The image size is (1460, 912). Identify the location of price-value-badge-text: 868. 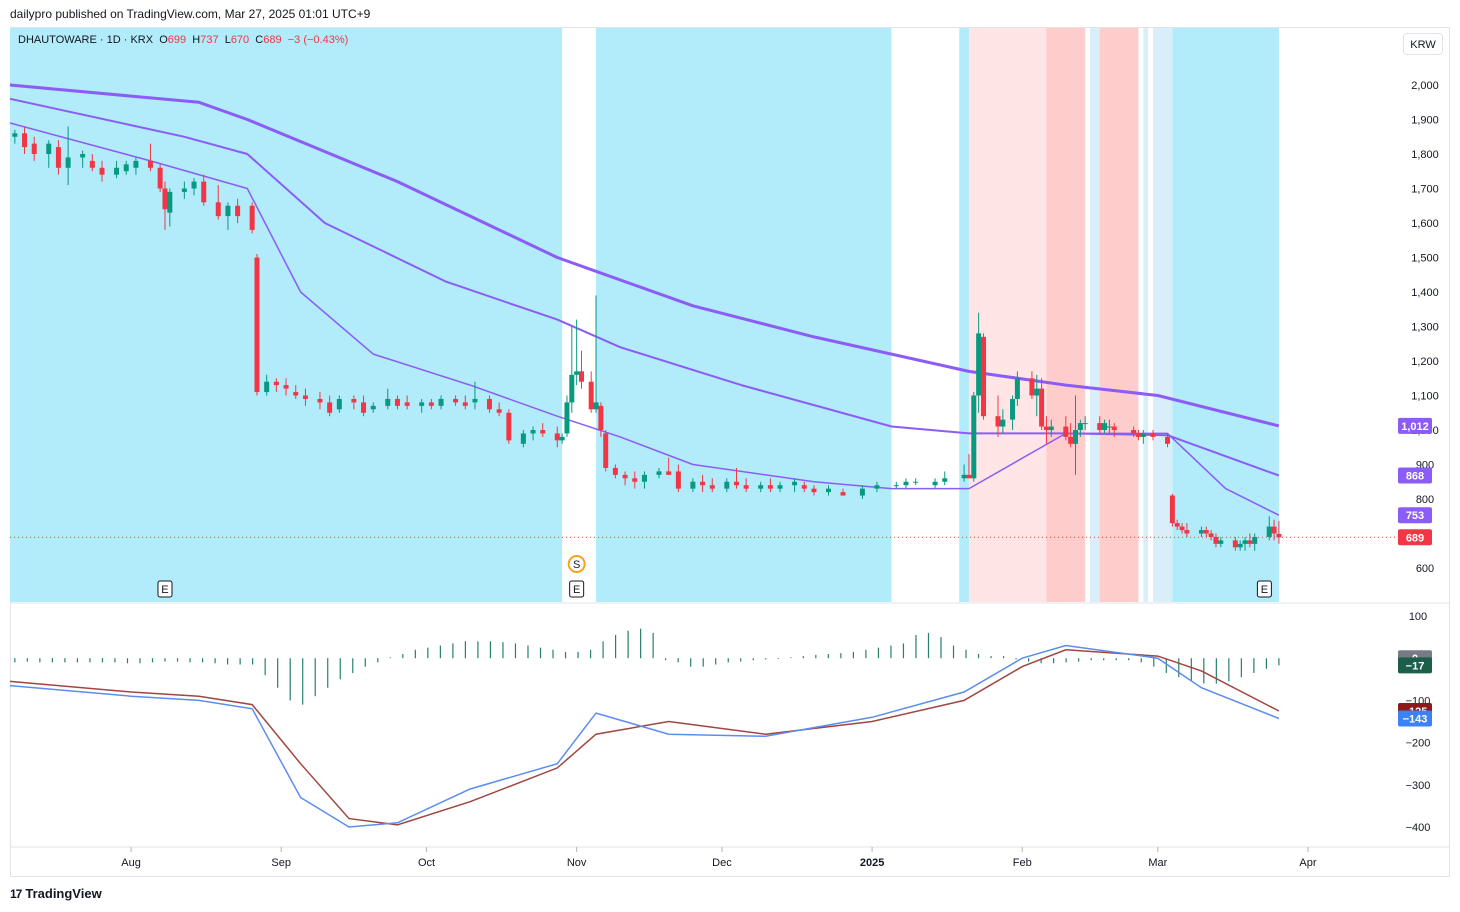
(1415, 477).